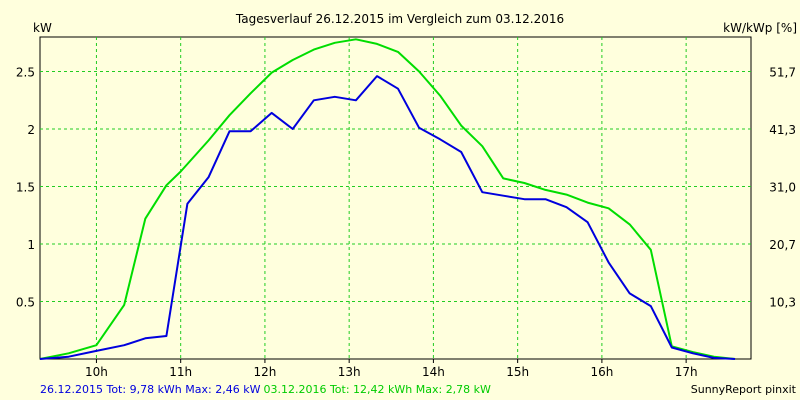 This screenshot has height=400, width=800. I want to click on y-tick-label-left: 2.5, so click(25, 73).